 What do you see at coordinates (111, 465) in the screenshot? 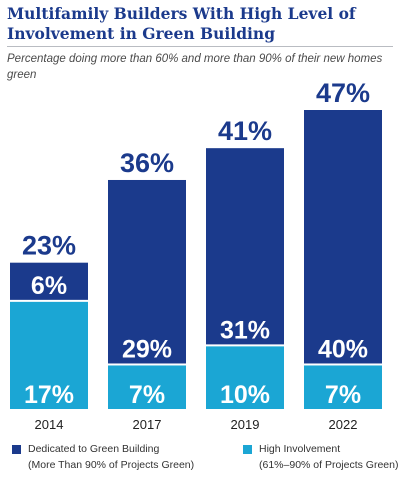
I see `legend-sublabel-dedicated: (More Than 90% of Projects Green)` at bounding box center [111, 465].